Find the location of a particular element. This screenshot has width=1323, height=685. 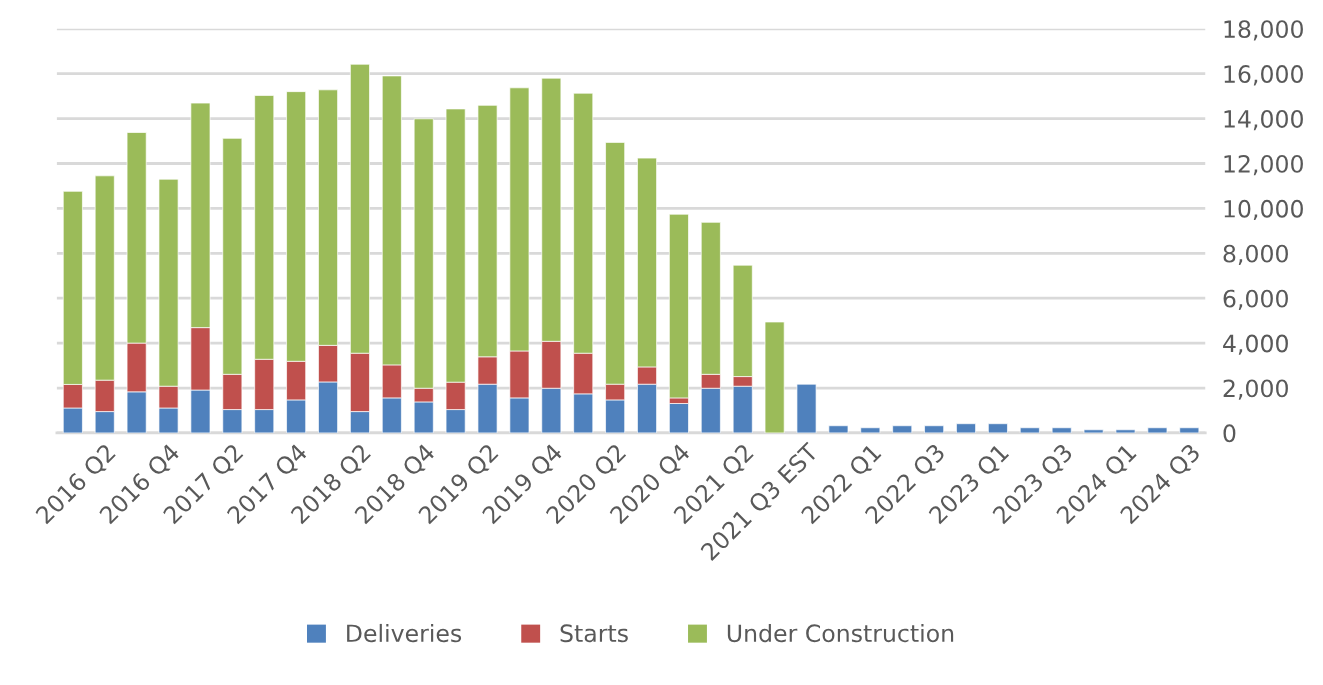

y-tick-label: 0 is located at coordinates (1229, 433).